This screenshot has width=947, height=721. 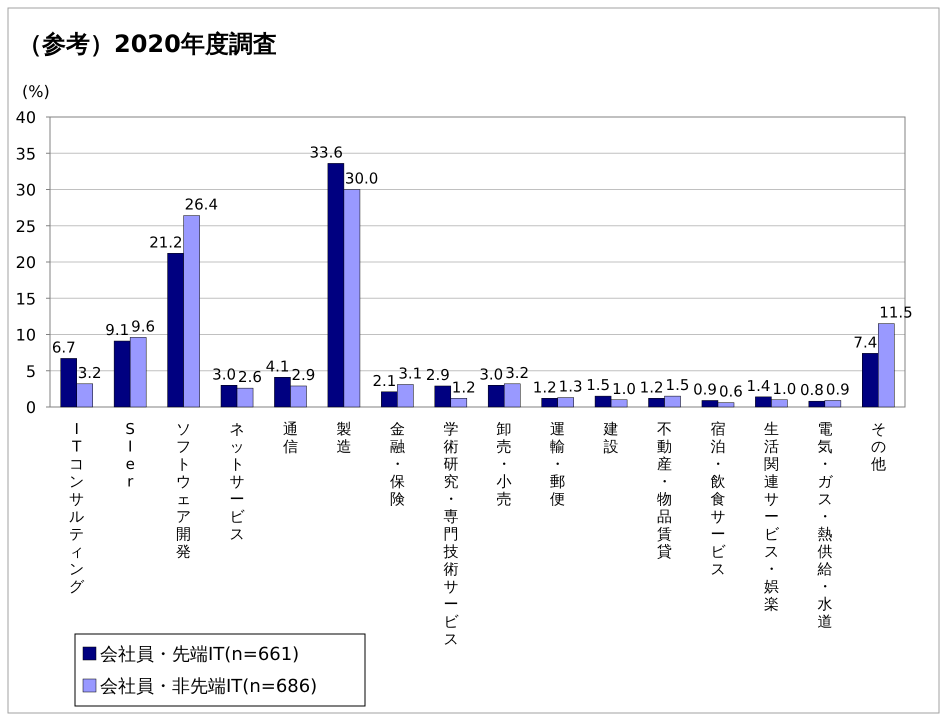 What do you see at coordinates (64, 347) in the screenshot?
I see `data-label: 6.7` at bounding box center [64, 347].